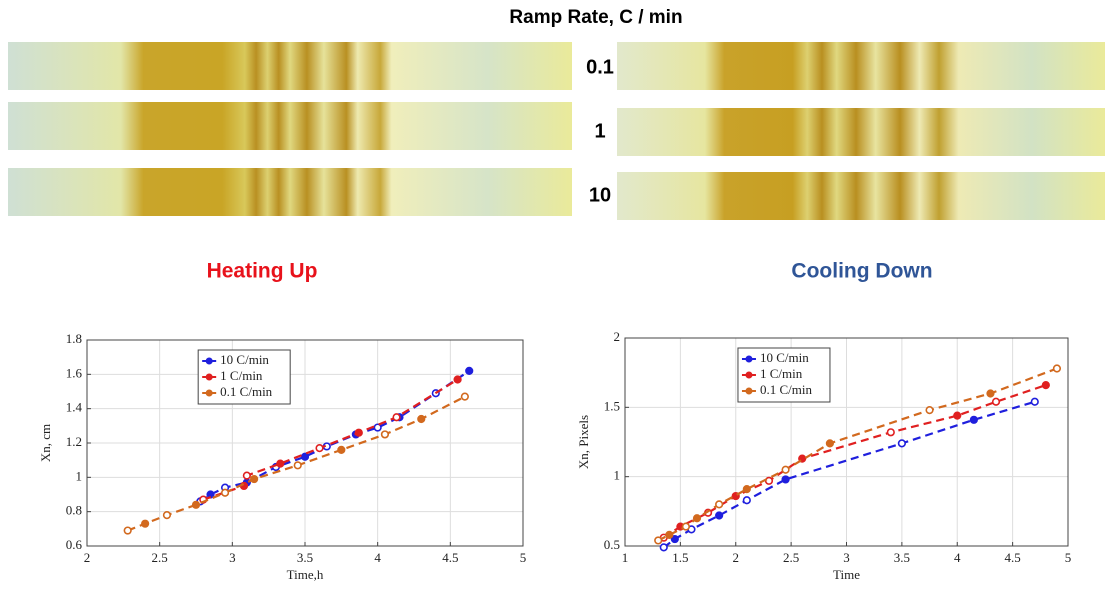 This screenshot has height=593, width=1112. Describe the element at coordinates (262, 271) in the screenshot. I see `caption: Heating Up` at that location.